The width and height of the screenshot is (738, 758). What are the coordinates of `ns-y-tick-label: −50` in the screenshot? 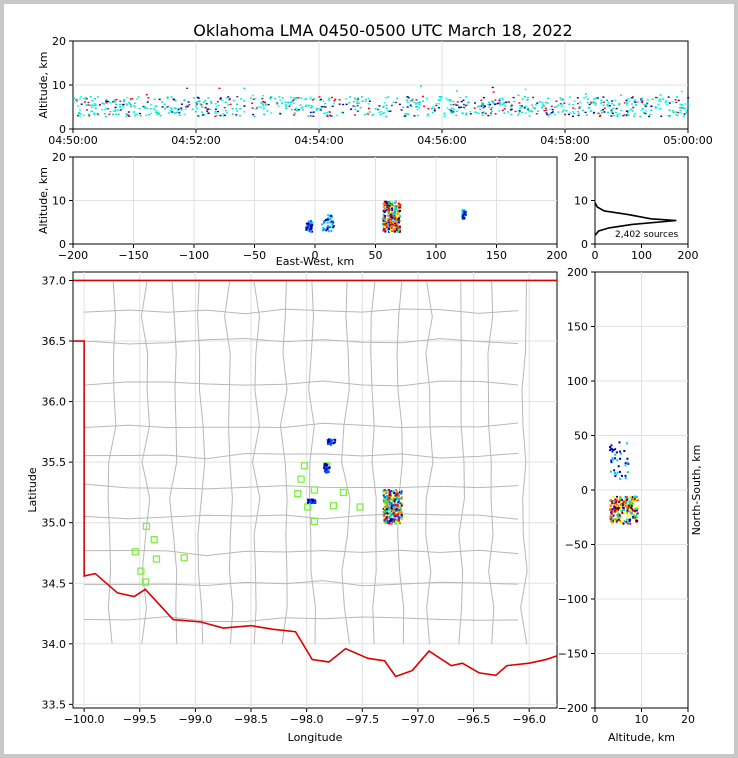 It's located at (576, 545).